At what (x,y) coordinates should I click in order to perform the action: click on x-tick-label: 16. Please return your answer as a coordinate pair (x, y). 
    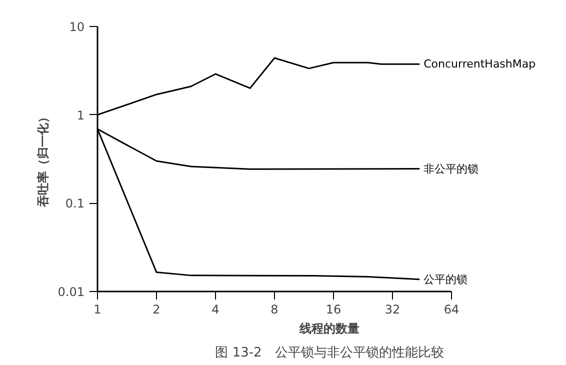
    Looking at the image, I should click on (334, 309).